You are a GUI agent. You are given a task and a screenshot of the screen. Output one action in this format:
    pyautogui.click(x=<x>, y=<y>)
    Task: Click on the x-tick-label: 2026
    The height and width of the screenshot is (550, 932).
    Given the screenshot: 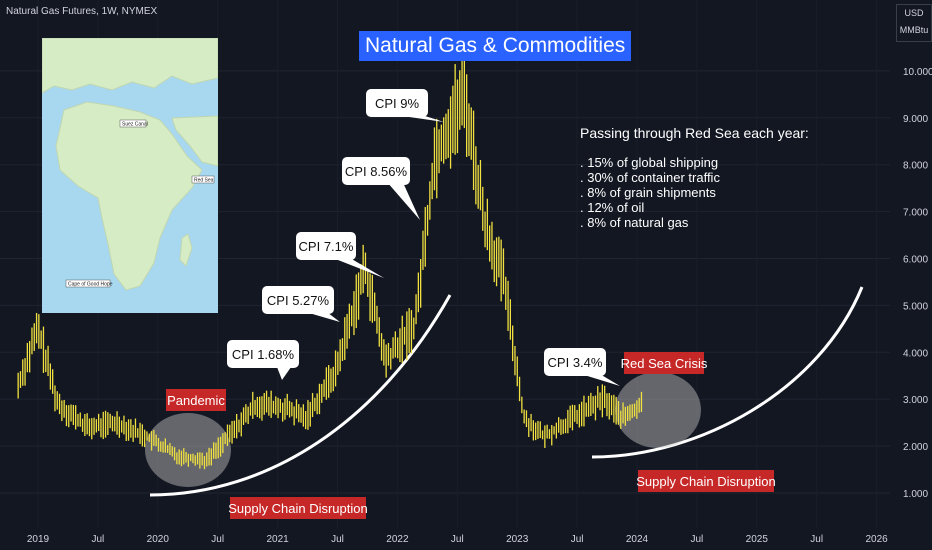 What is the action you would take?
    pyautogui.click(x=876, y=539)
    